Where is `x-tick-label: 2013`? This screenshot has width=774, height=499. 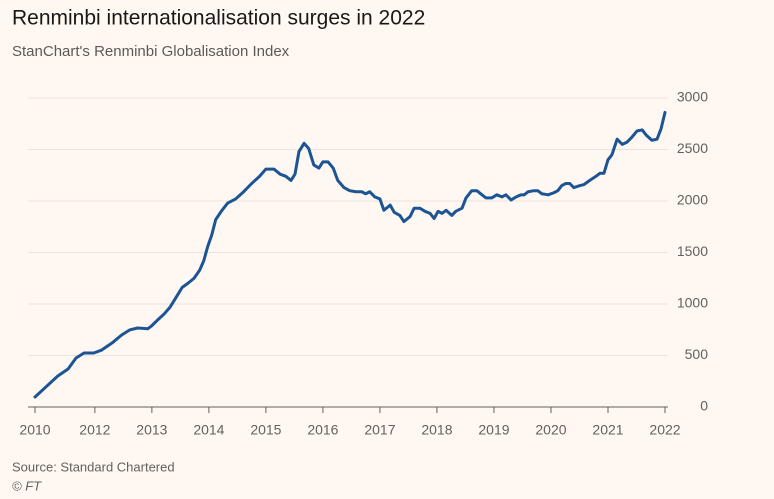
x-tick-label: 2013 is located at coordinates (151, 430).